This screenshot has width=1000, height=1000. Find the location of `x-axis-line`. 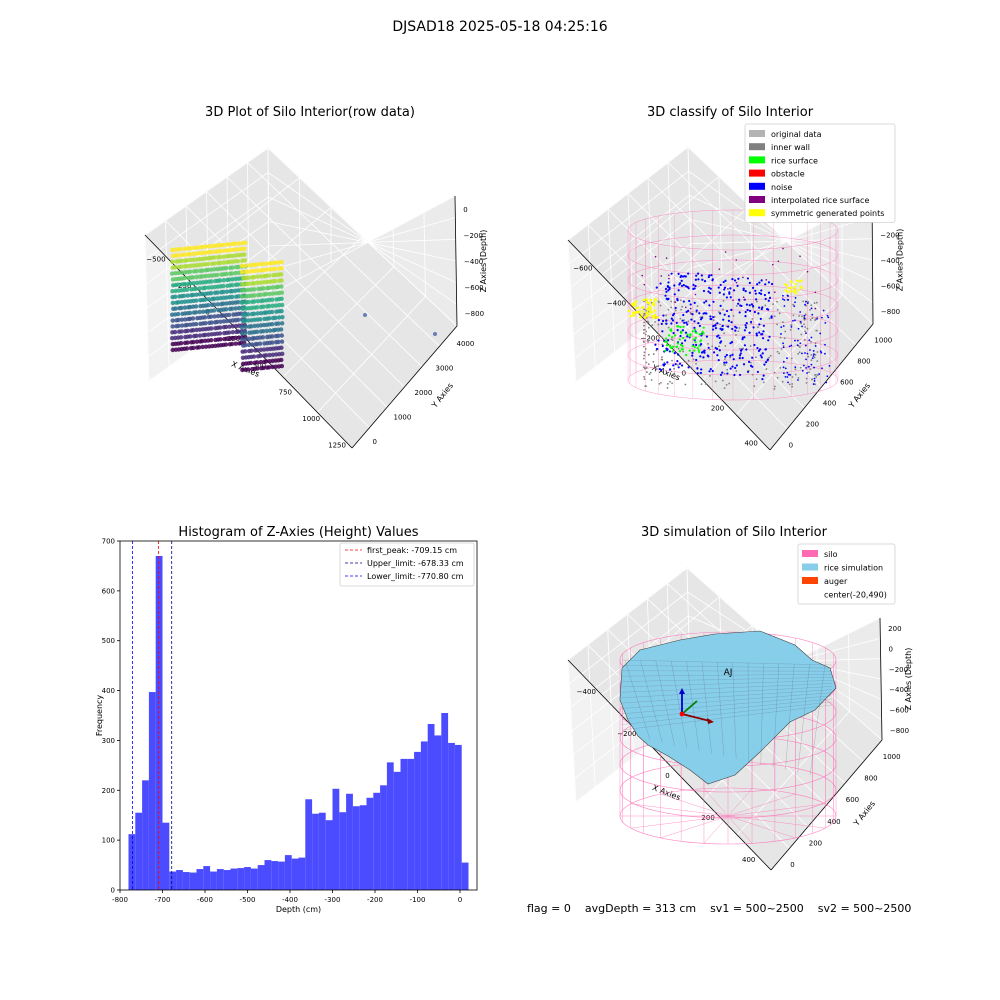

x-axis-line is located at coordinates (669, 345).